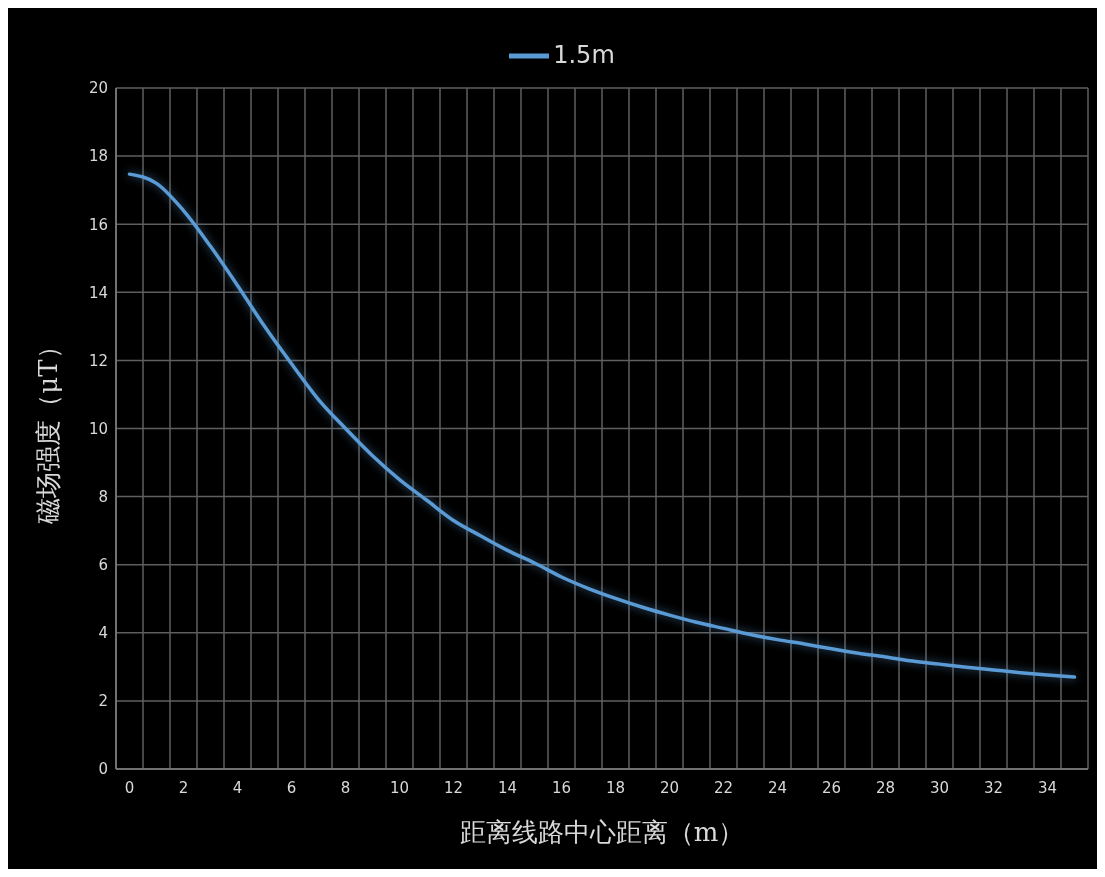 The width and height of the screenshot is (1105, 877). I want to click on x-tick-label: 18, so click(615, 788).